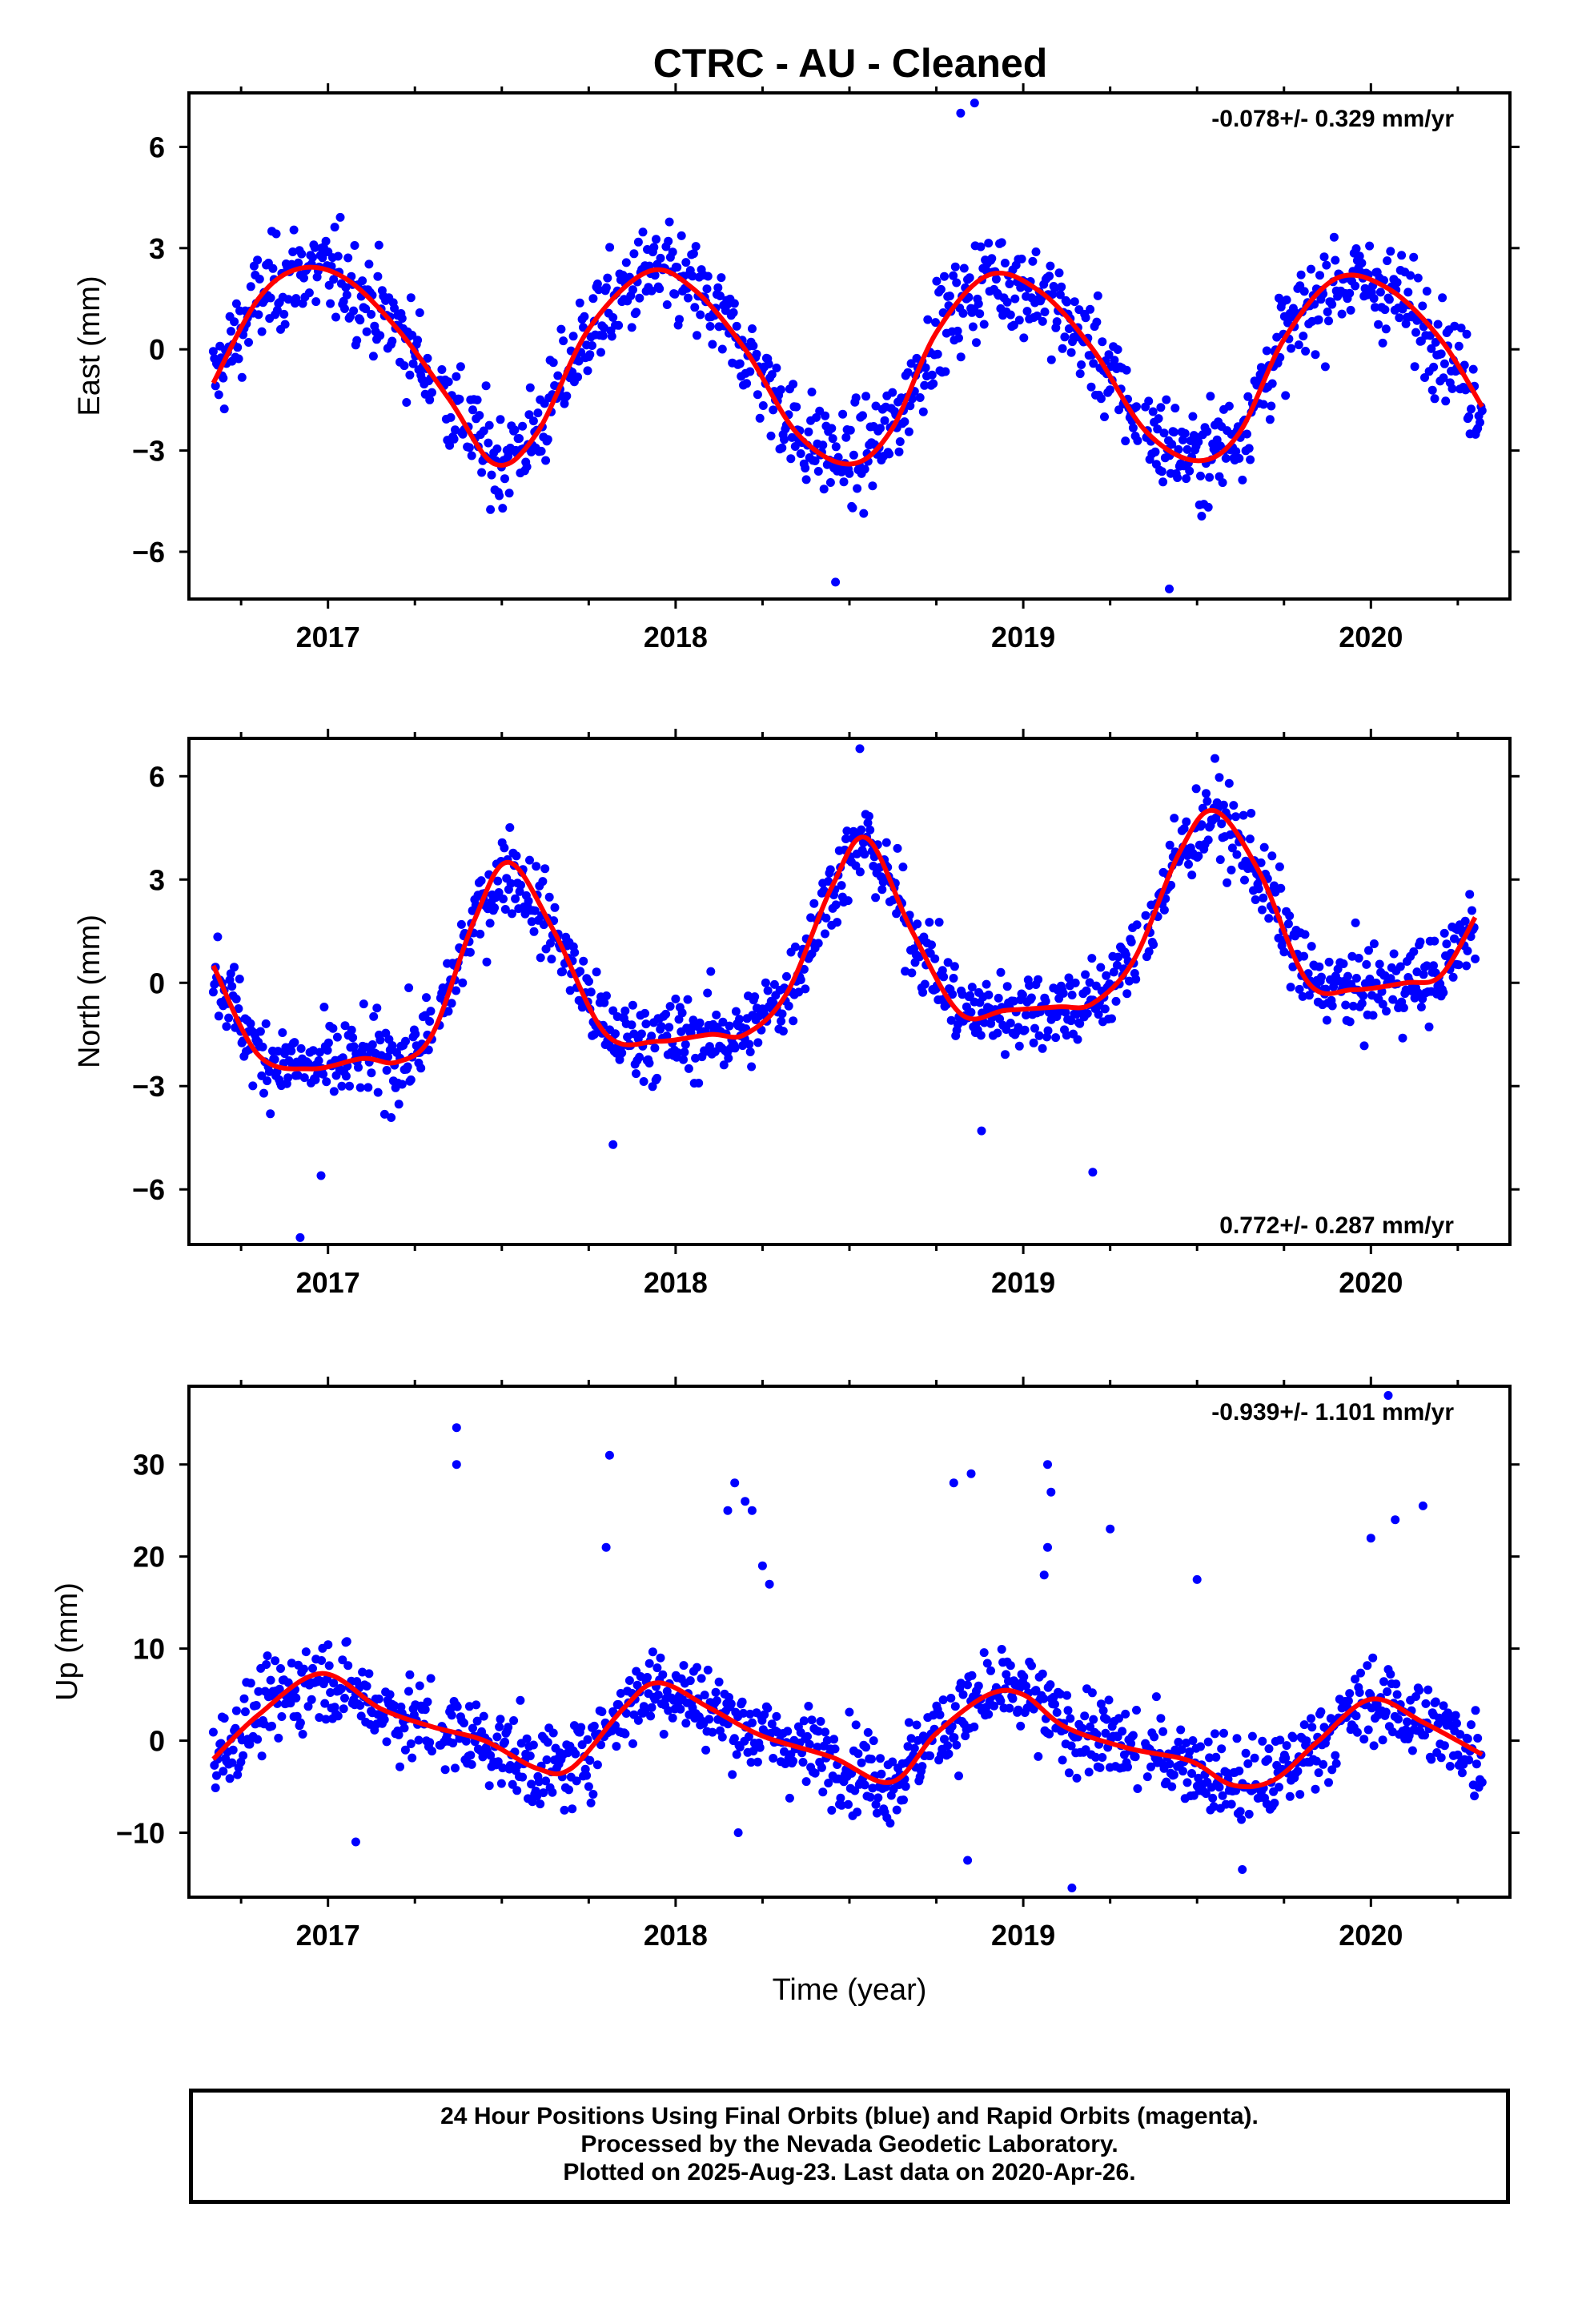 This screenshot has width=1582, height=2324. What do you see at coordinates (157, 249) in the screenshot?
I see `y-tick-label: 3` at bounding box center [157, 249].